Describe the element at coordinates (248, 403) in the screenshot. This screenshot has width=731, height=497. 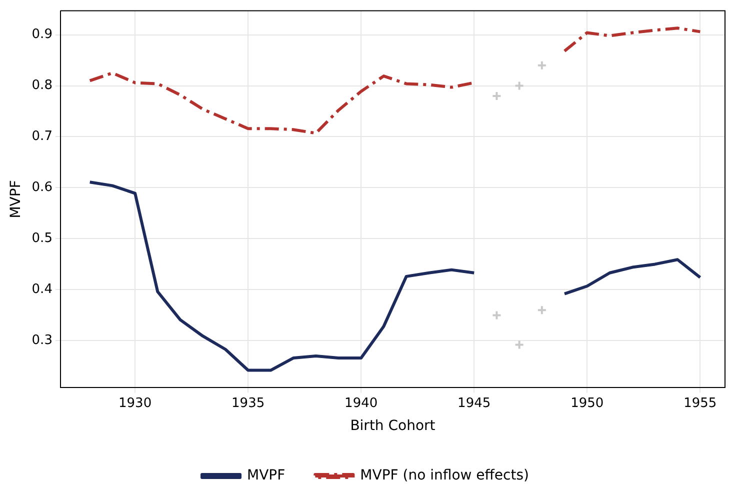
I see `x-tick-label: 1935` at that location.